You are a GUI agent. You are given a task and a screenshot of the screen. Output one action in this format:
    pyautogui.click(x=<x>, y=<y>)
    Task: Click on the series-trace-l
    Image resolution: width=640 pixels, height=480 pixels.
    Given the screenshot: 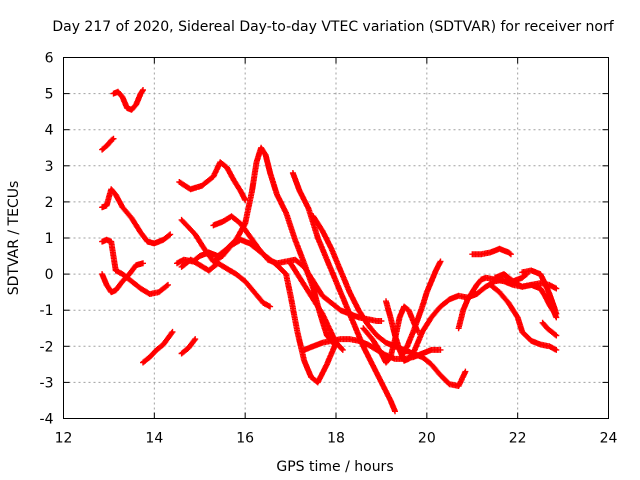 What is the action you would take?
    pyautogui.click(x=297, y=268)
    